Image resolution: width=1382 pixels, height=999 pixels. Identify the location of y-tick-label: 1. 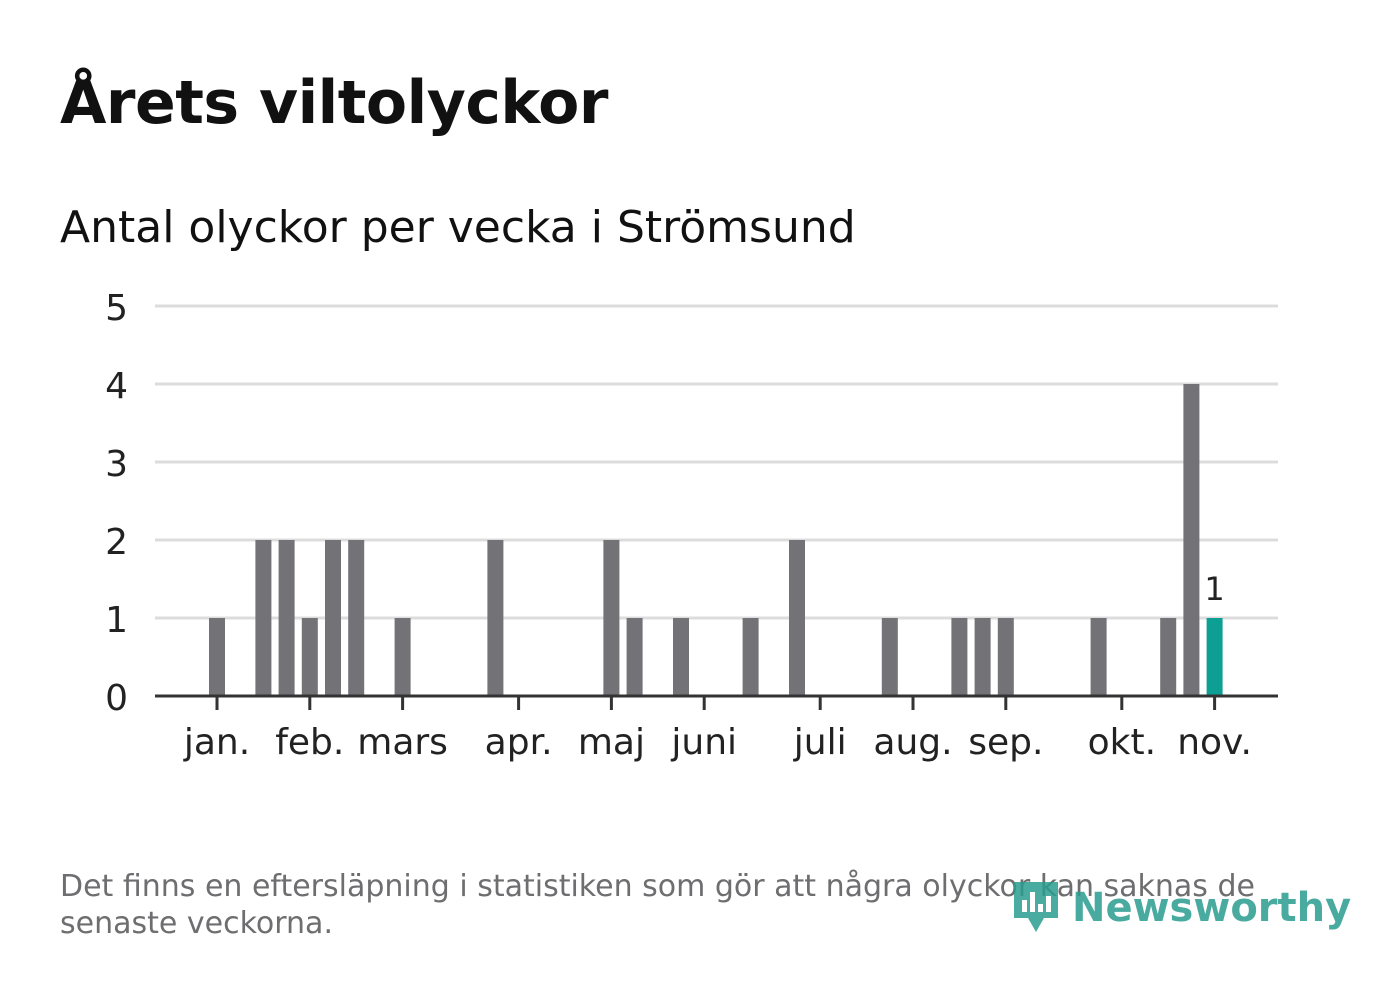
(116, 620).